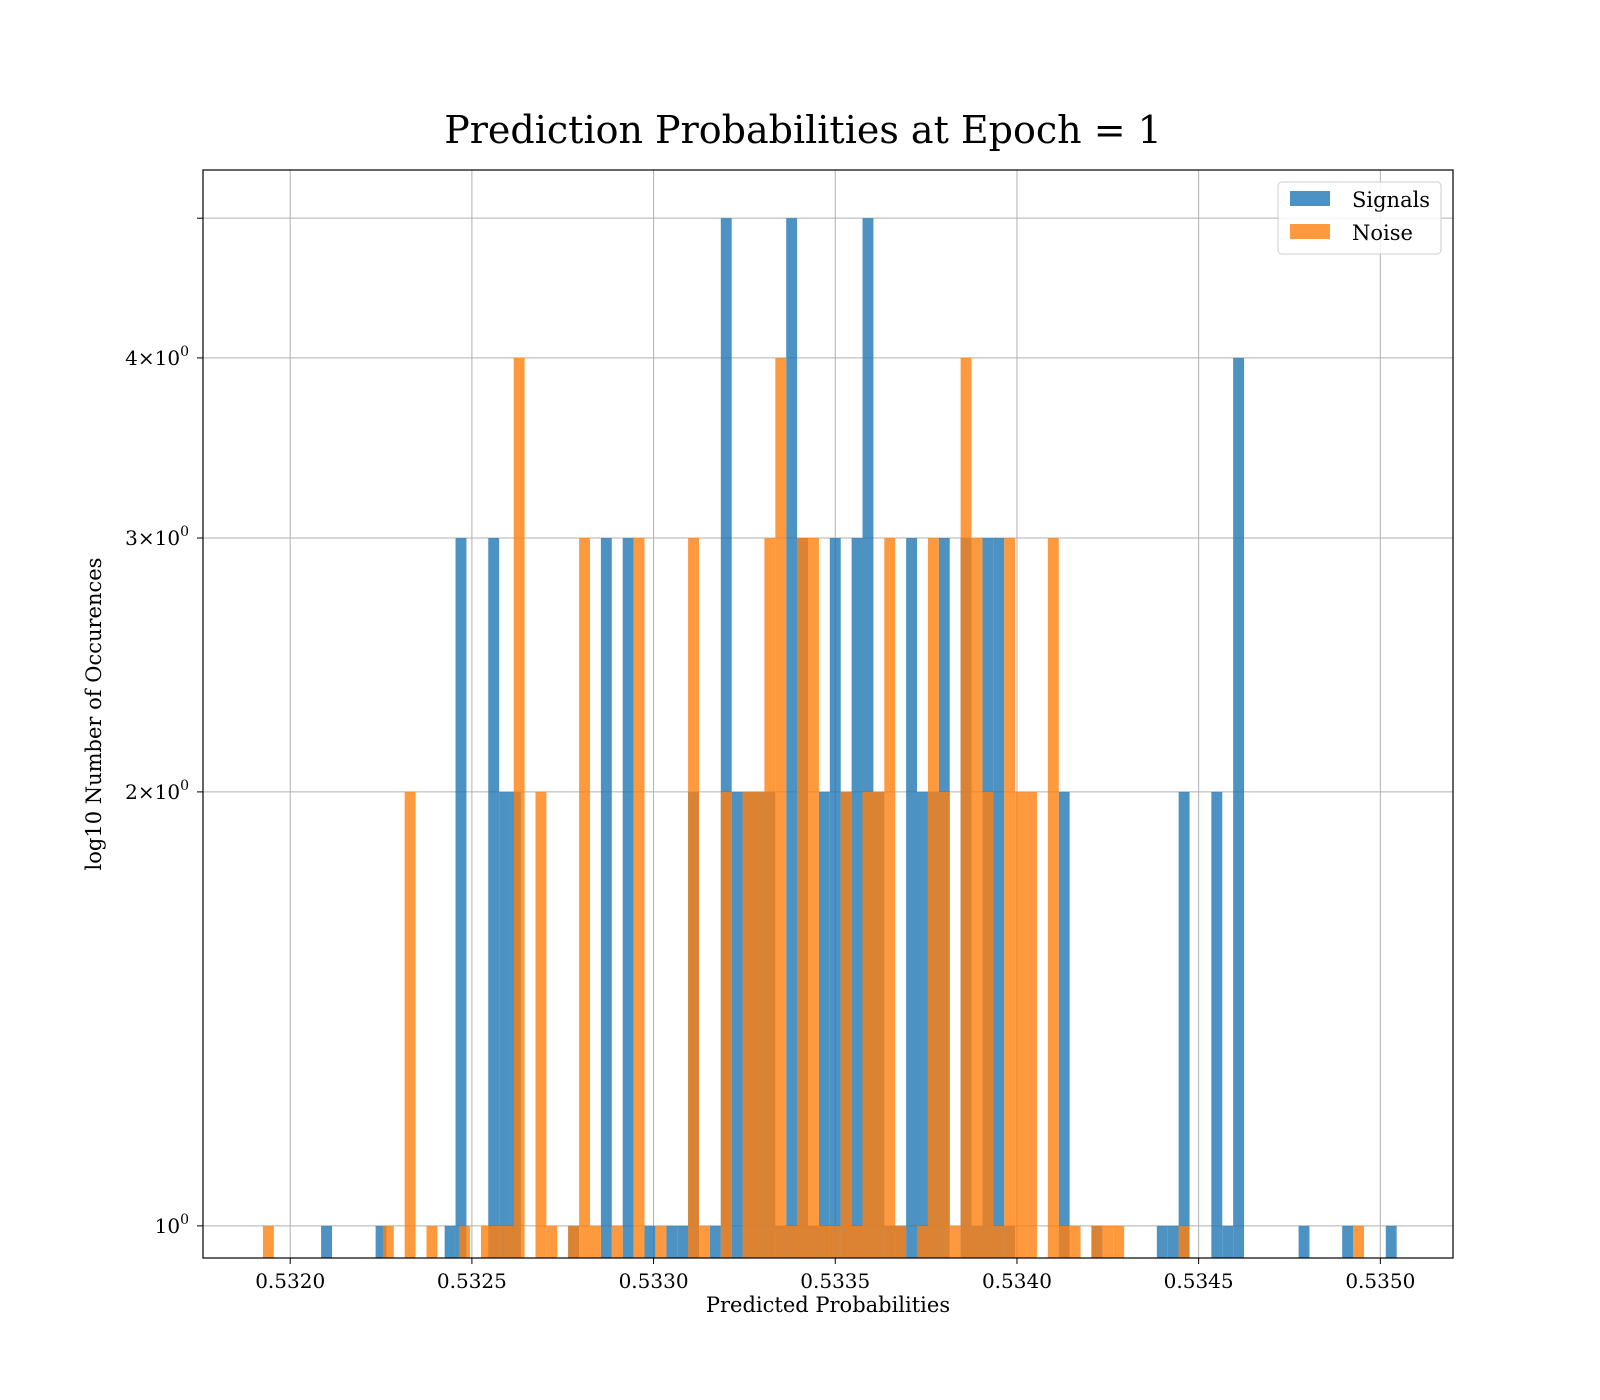  I want to click on x-tick-label: 0.5340, so click(1017, 1281).